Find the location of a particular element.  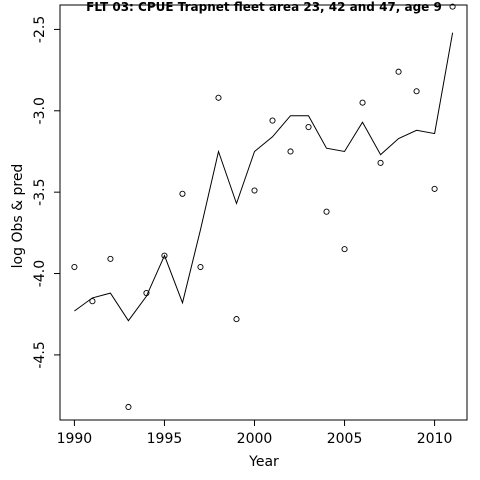

y-tick-label: -4.5 is located at coordinates (40, 354).